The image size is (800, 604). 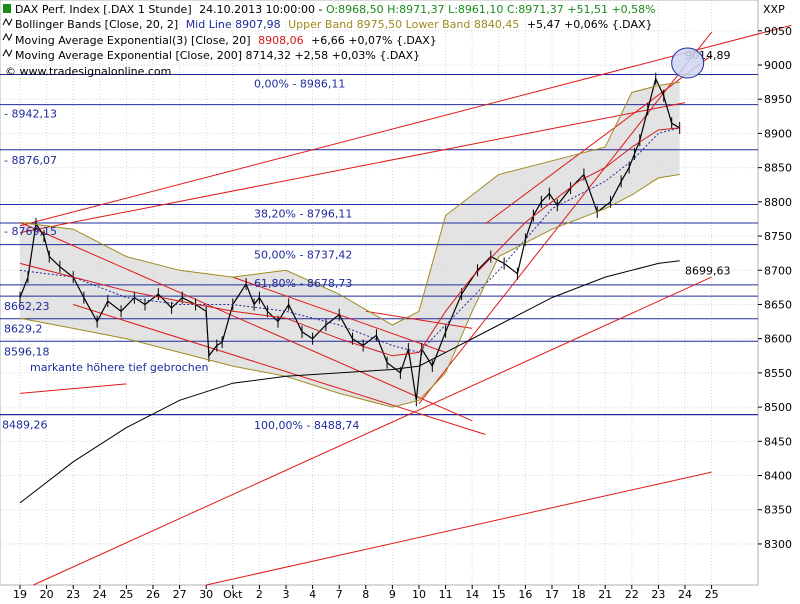 What do you see at coordinates (119, 367) in the screenshot?
I see `annotation-text: markante höhere tief gebrochen` at bounding box center [119, 367].